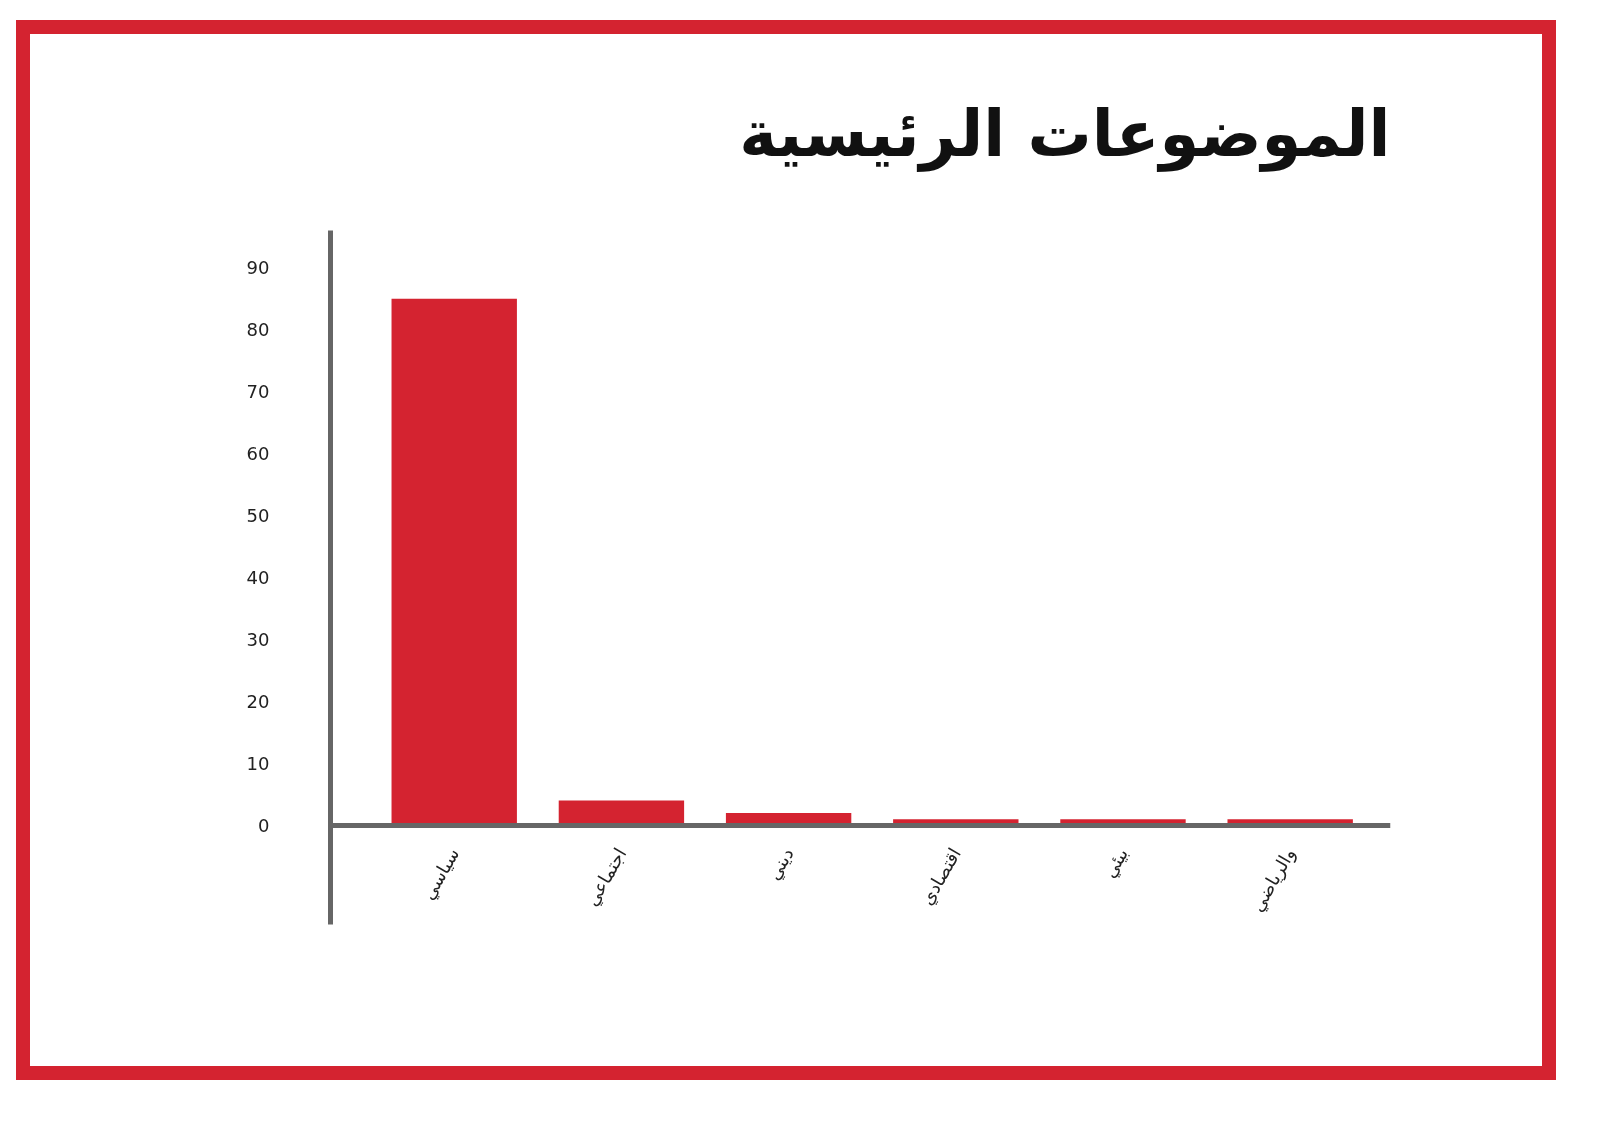 The image size is (1600, 1131). What do you see at coordinates (258, 268) in the screenshot?
I see `y-tick-label: 90` at bounding box center [258, 268].